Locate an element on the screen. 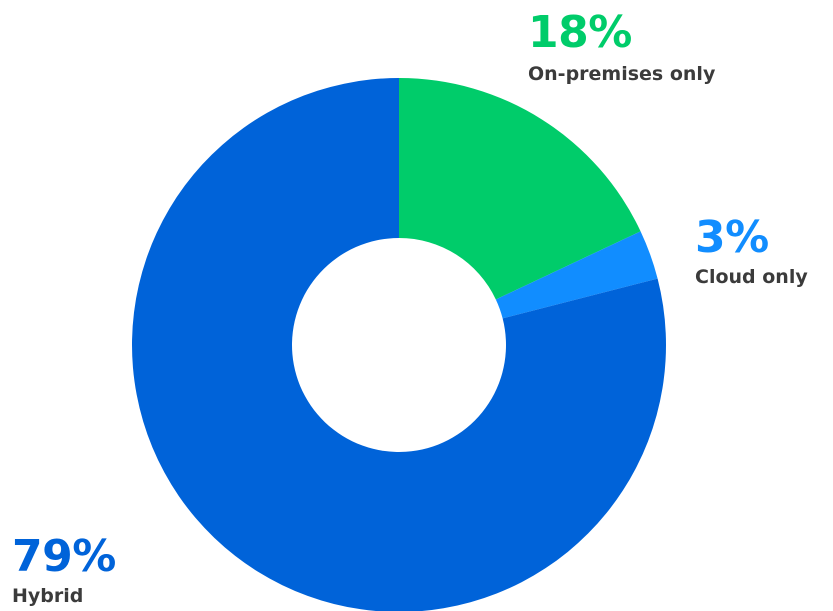 This screenshot has height=611, width=833. slice-percent-label-cloud-only: 3% is located at coordinates (732, 237).